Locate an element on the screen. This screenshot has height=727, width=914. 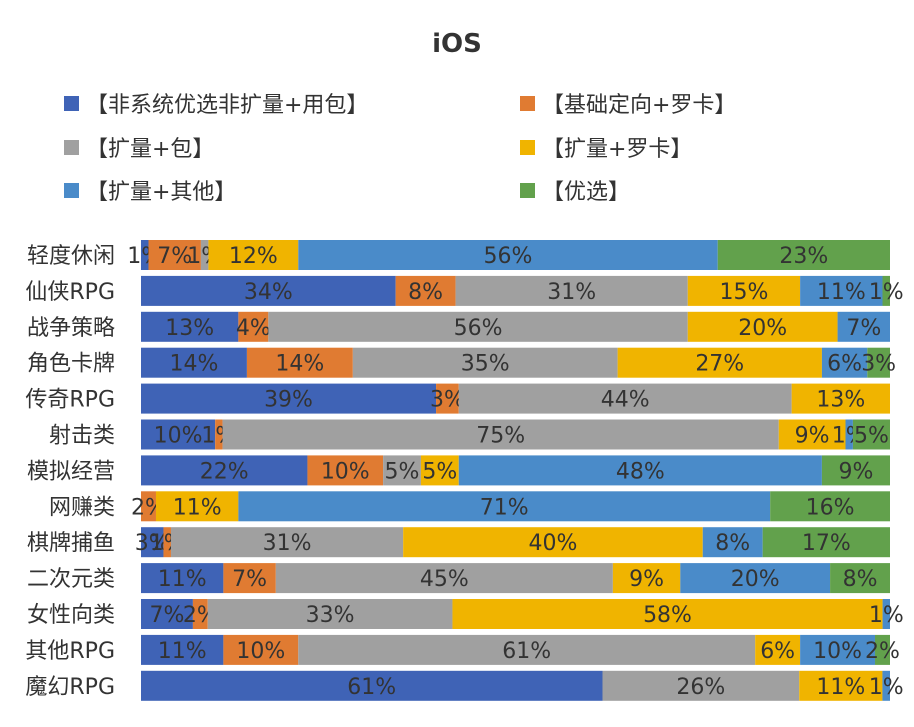
data-label-3-3: 27% is located at coordinates (719, 364).